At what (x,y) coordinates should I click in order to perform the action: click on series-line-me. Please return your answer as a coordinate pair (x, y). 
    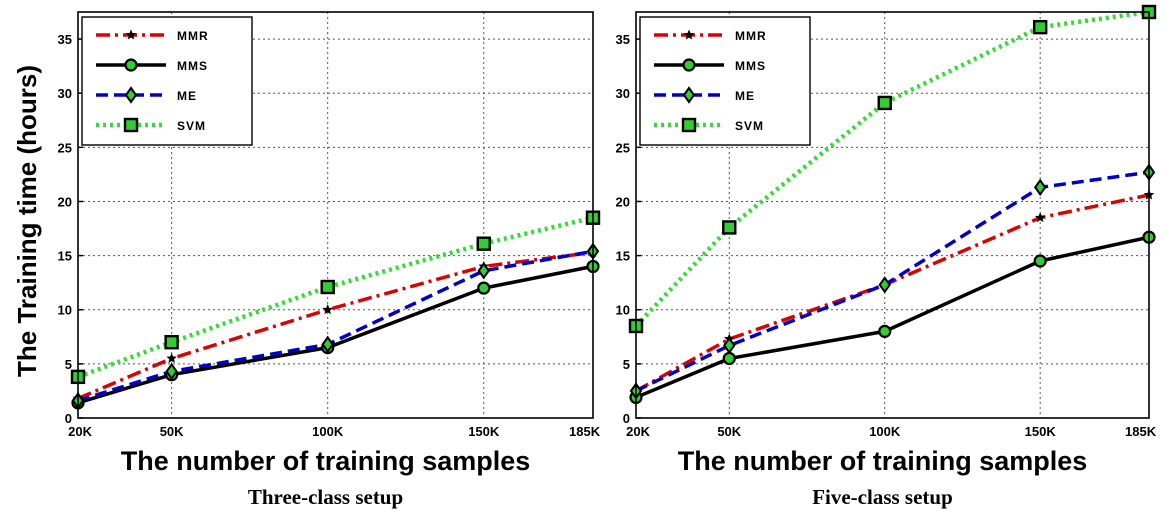
    Looking at the image, I should click on (335, 326).